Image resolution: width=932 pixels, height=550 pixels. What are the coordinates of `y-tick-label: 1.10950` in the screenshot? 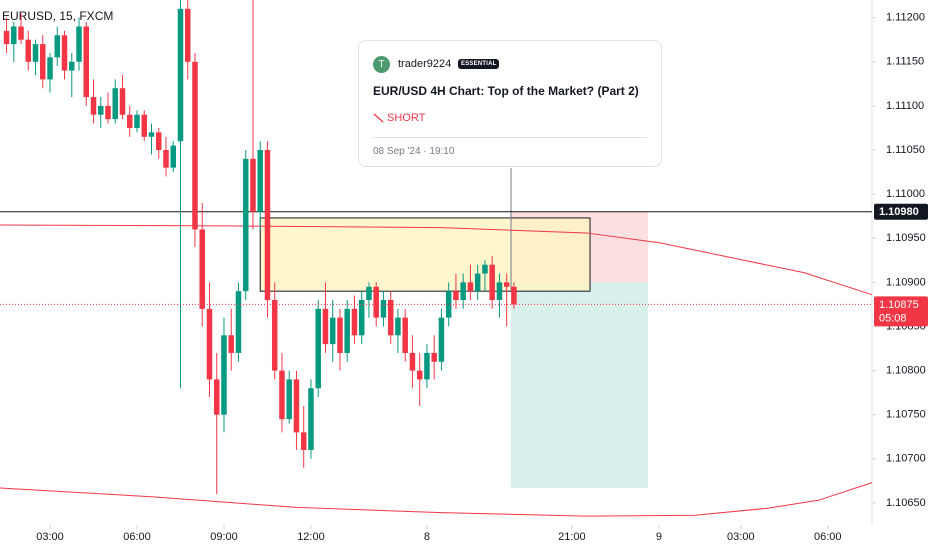 It's located at (906, 238).